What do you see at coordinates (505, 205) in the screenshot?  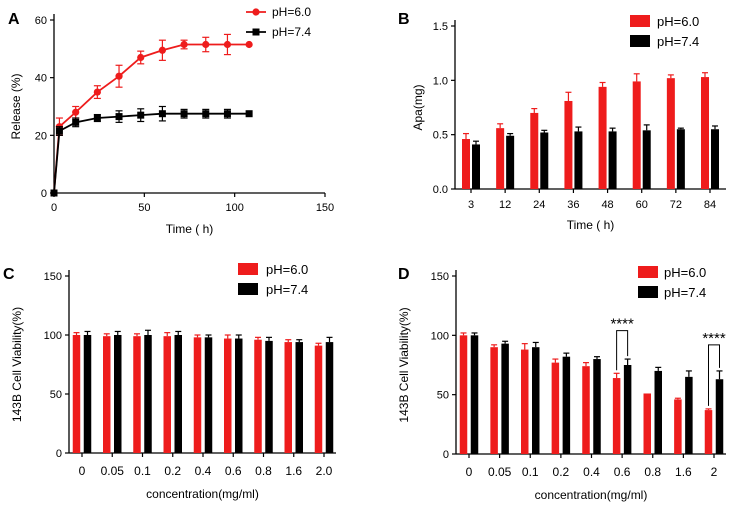 I see `x-tick-label: 12` at bounding box center [505, 205].